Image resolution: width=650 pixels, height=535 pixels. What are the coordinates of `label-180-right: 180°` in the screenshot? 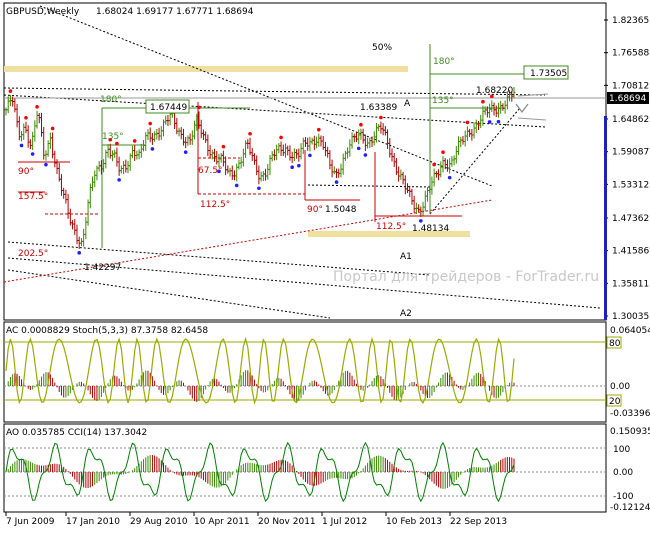 It's located at (444, 62).